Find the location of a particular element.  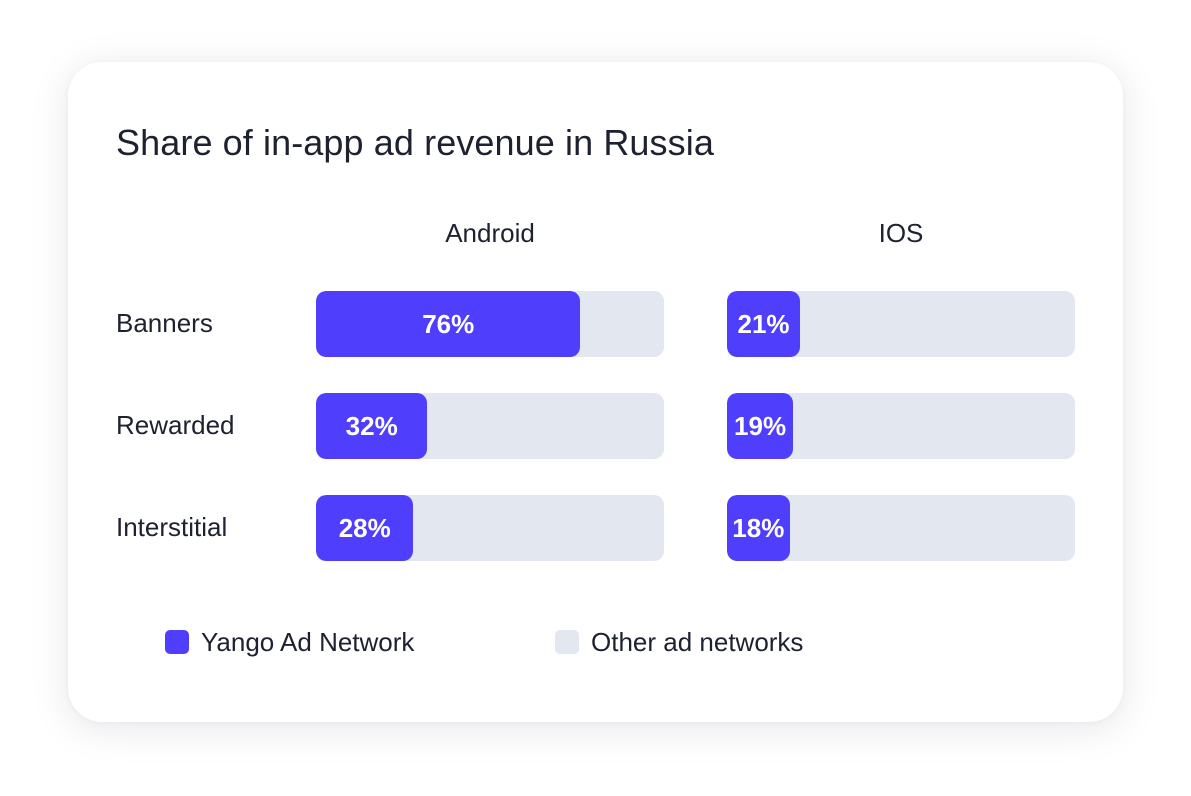

bar-track: 21% is located at coordinates (901, 324).